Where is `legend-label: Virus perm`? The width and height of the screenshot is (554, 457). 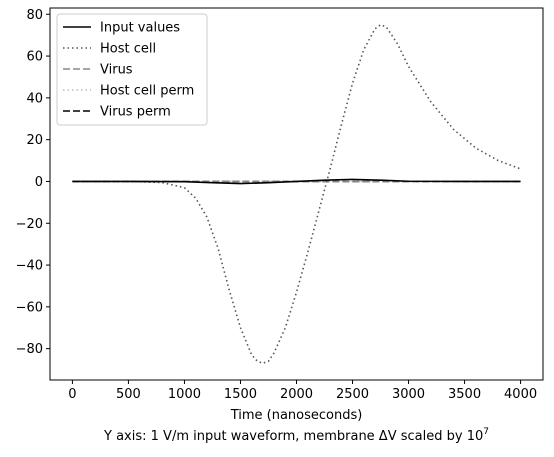
legend-label: Virus perm is located at coordinates (135, 112).